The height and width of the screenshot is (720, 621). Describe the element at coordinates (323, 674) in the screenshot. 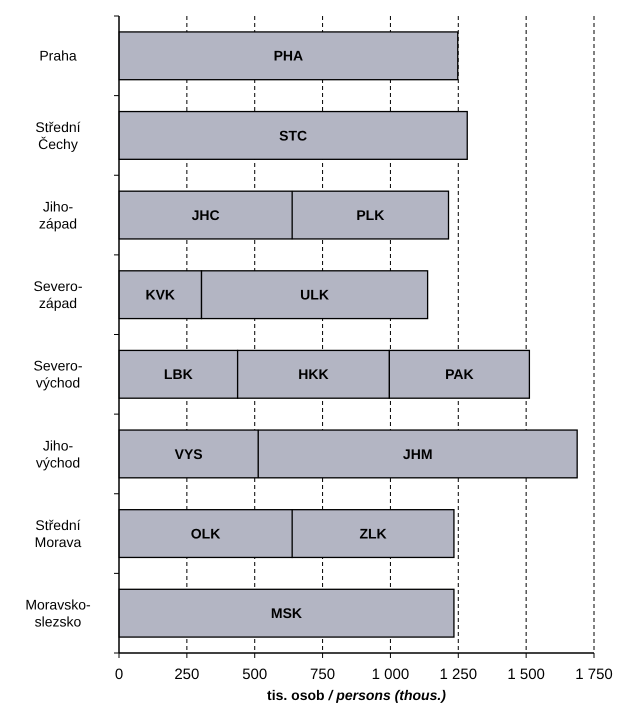

I see `x-tick-label: 750` at that location.